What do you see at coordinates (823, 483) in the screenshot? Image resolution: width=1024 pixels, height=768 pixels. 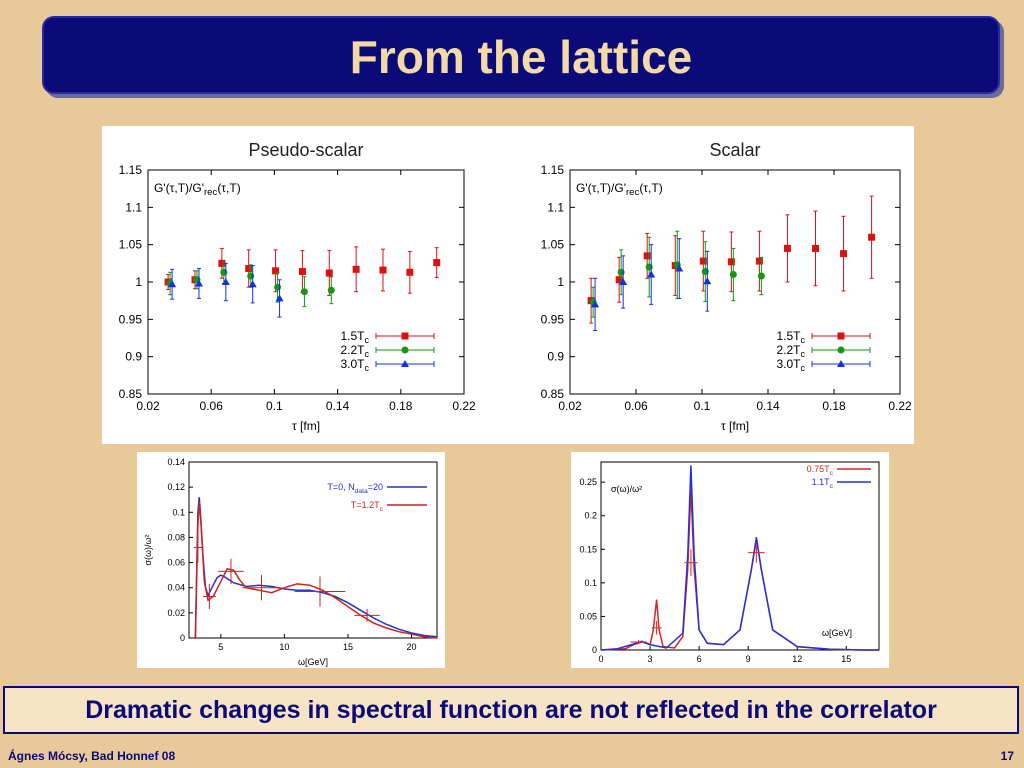 I see `legend-label: 1.1Tc​` at bounding box center [823, 483].